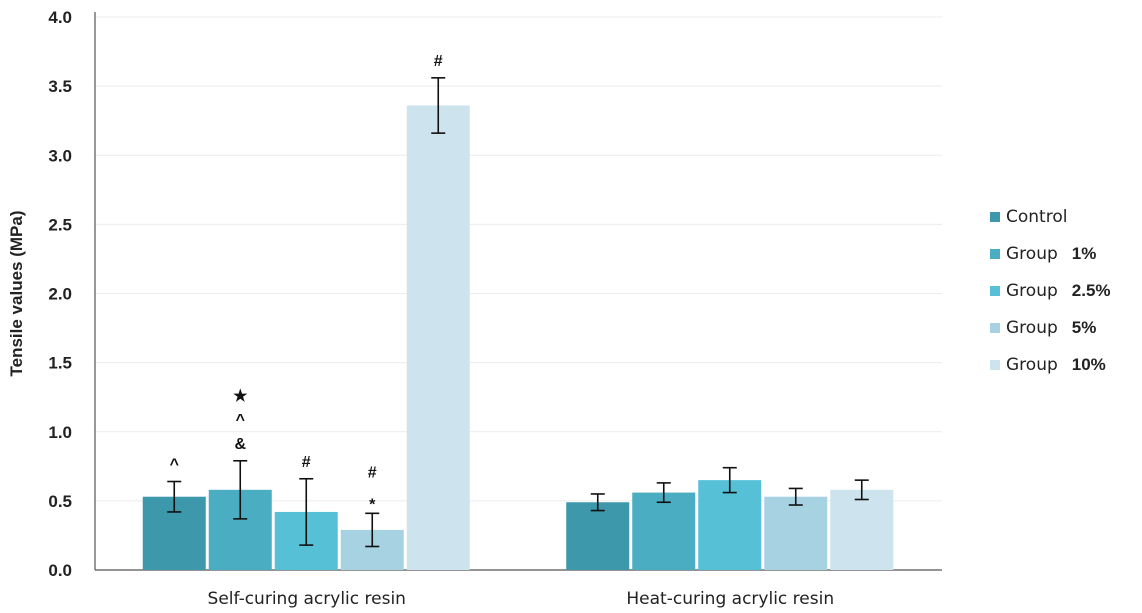 This screenshot has height=613, width=1142. What do you see at coordinates (60, 155) in the screenshot?
I see `y-tick-label: 3.0` at bounding box center [60, 155].